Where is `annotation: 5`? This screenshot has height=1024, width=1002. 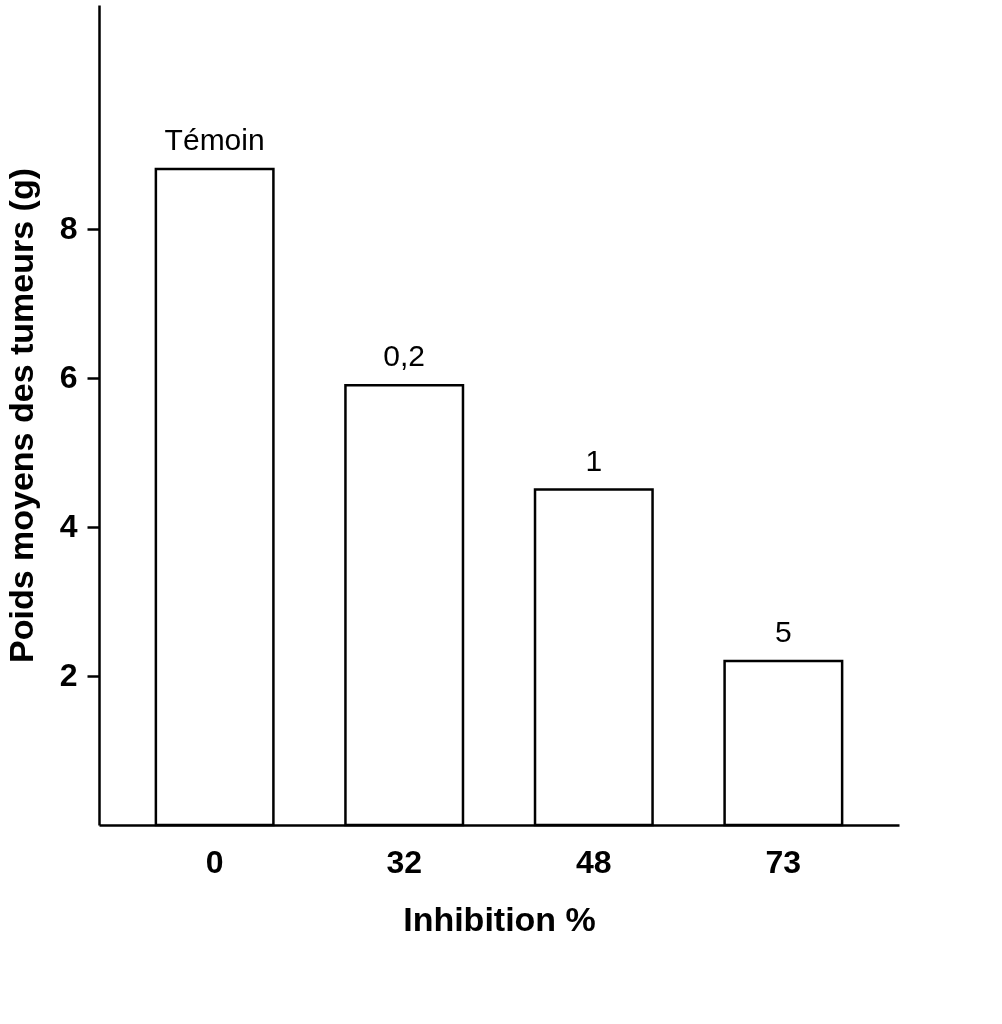
annotation: 5 is located at coordinates (783, 631).